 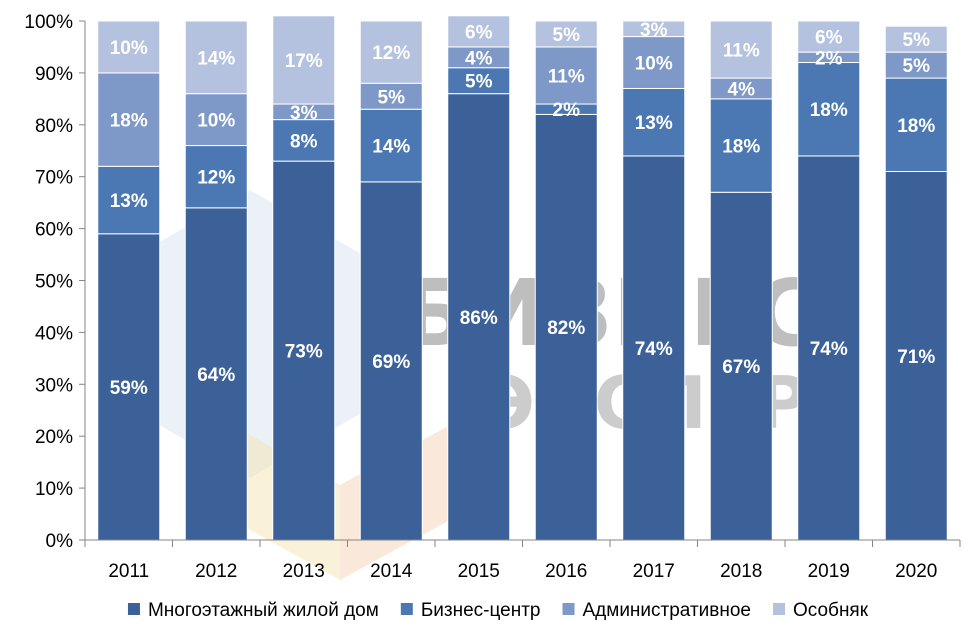 I want to click on x-tick-label: 2011, so click(x=128, y=571).